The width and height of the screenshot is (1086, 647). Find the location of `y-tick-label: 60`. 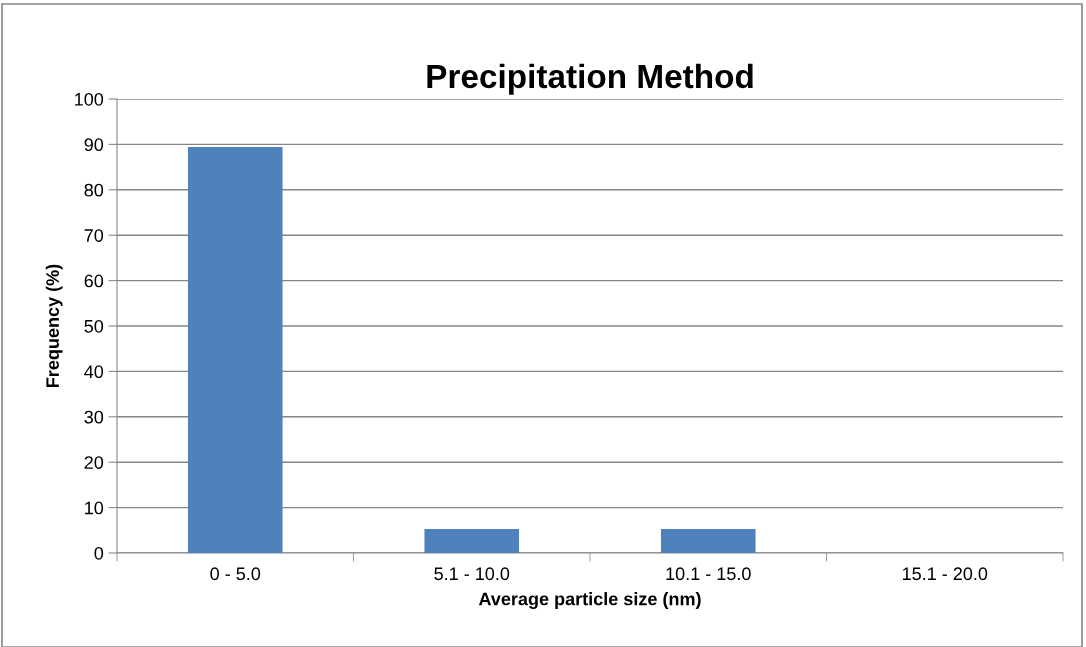

y-tick-label: 60 is located at coordinates (94, 281).